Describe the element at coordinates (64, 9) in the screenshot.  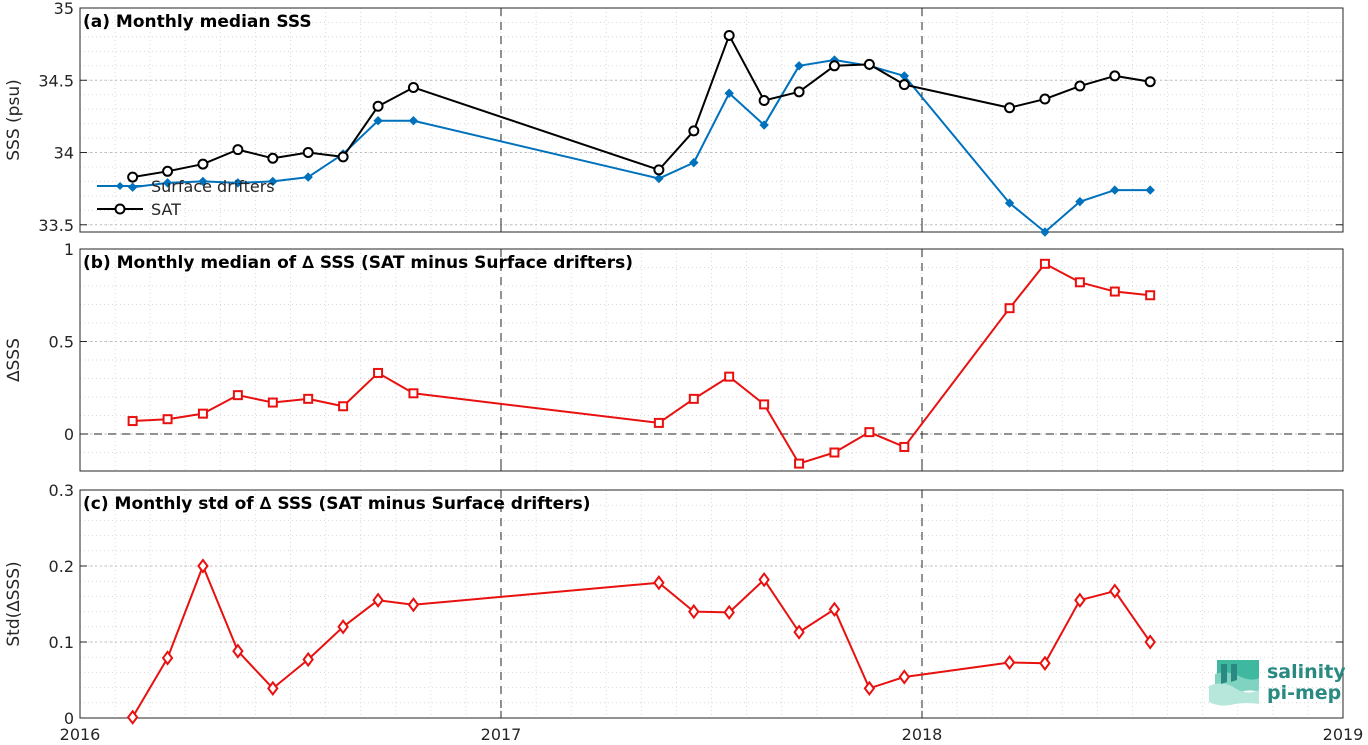
I see `y-tick-label: 35` at that location.